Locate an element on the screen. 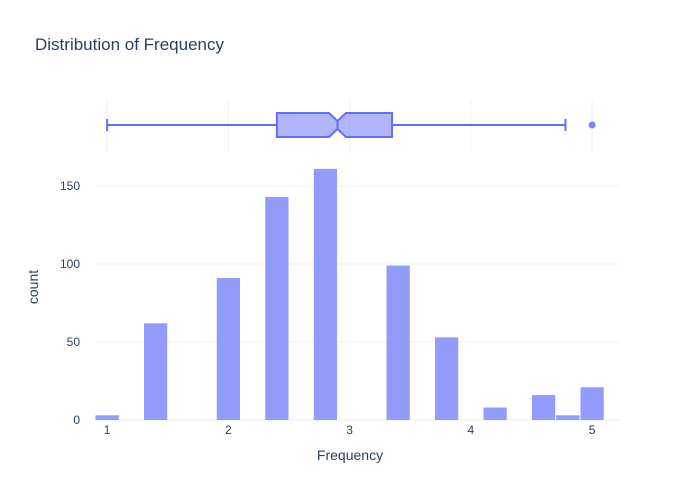 The width and height of the screenshot is (700, 500). x-tick-label: 2 is located at coordinates (228, 430).